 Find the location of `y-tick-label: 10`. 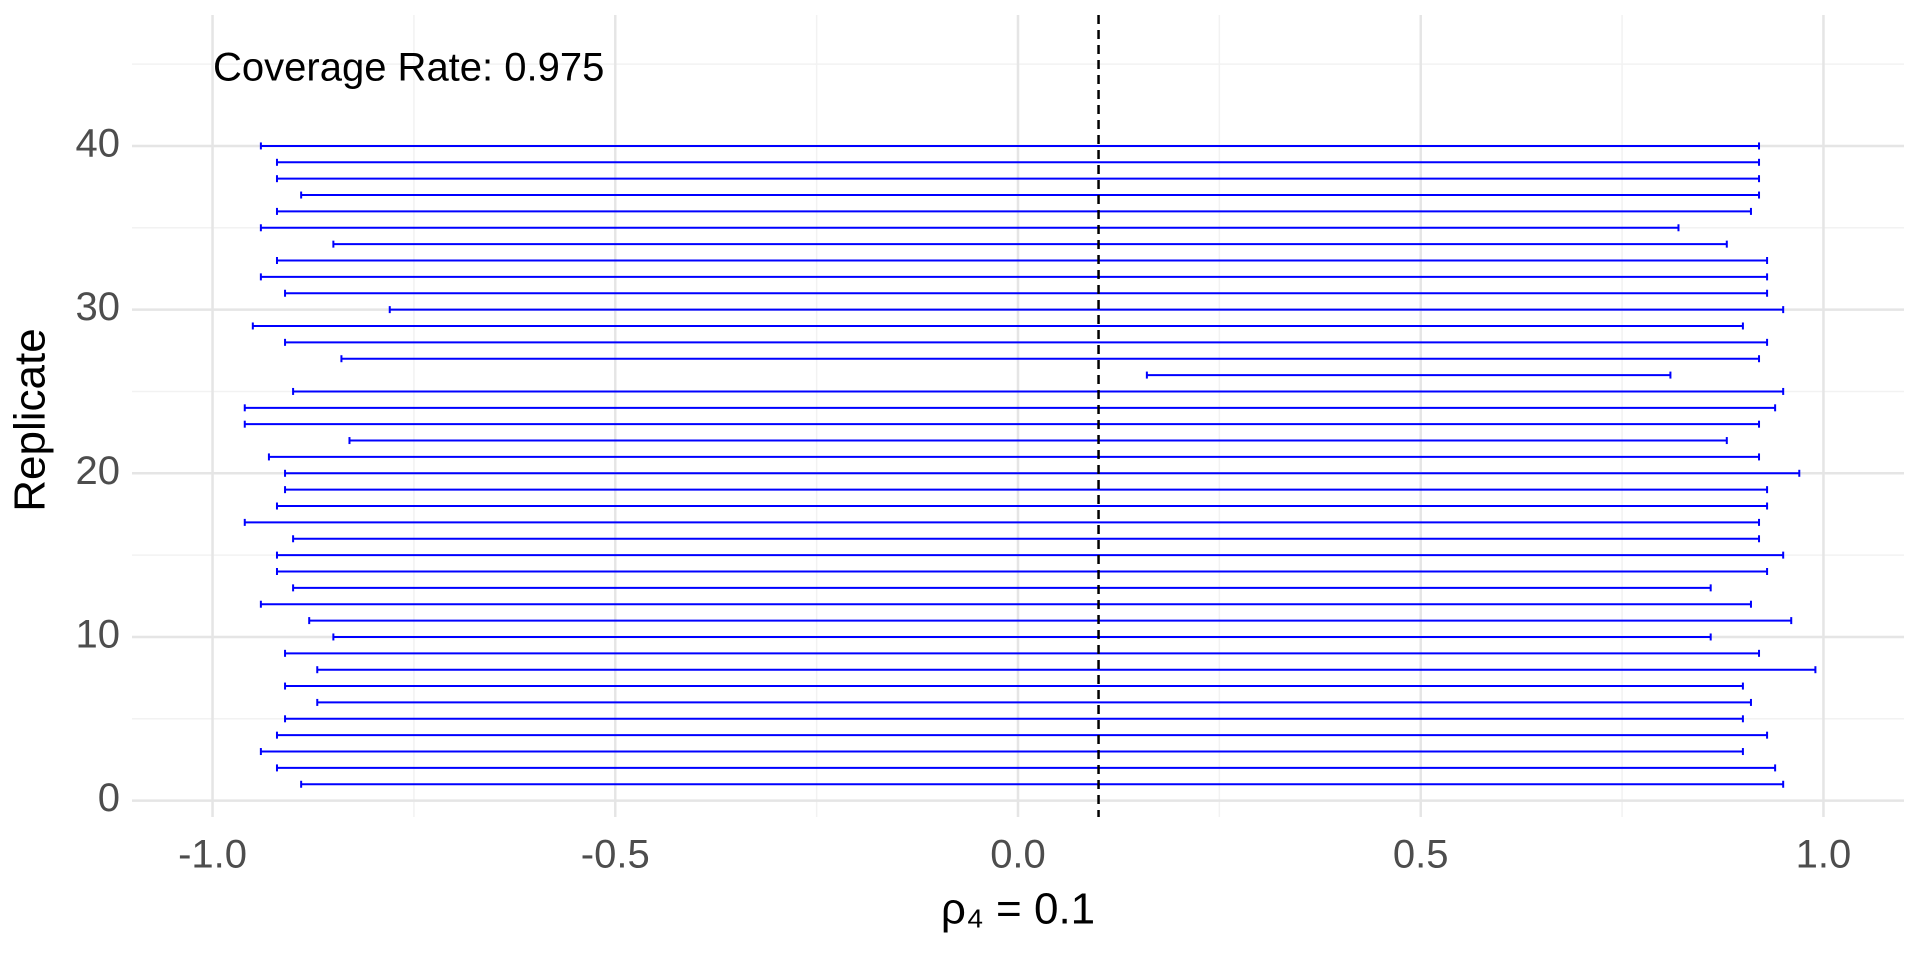

y-tick-label: 10 is located at coordinates (98, 635).